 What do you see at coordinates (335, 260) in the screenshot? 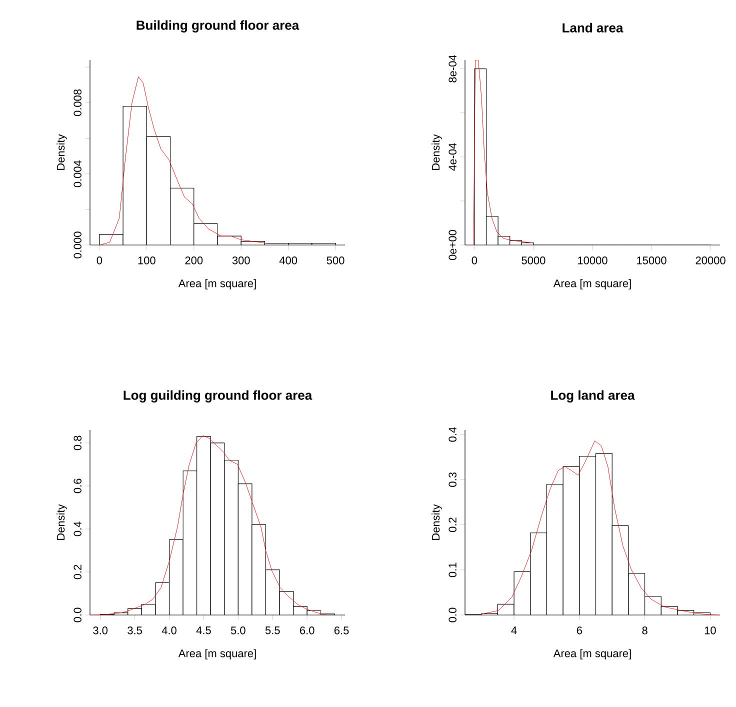
I see `x-tick-label: 500` at bounding box center [335, 260].